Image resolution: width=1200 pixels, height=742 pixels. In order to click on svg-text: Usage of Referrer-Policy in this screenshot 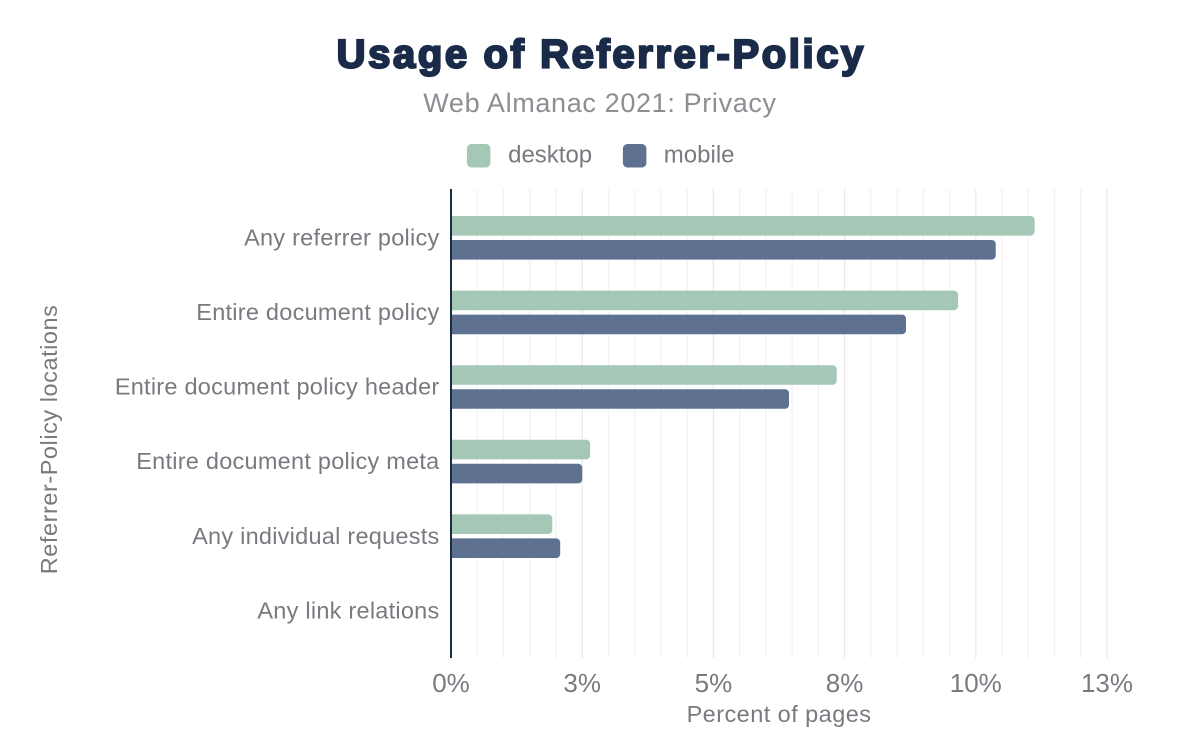, I will do `click(601, 55)`.